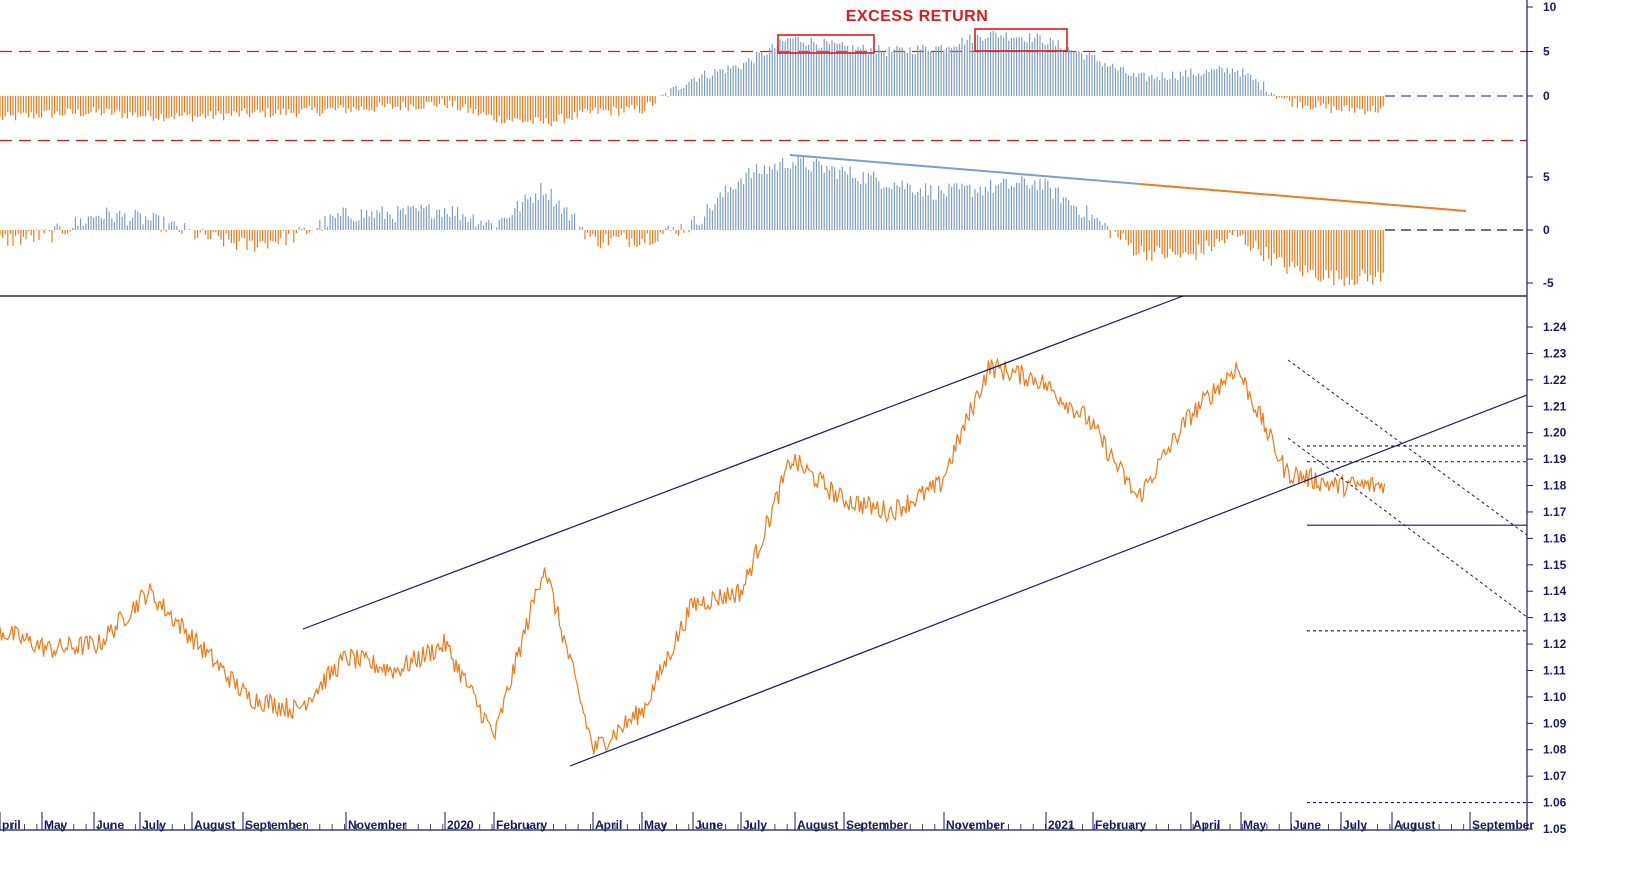 This screenshot has height=873, width=1650. I want to click on mid-ytick: 0, so click(1546, 230).